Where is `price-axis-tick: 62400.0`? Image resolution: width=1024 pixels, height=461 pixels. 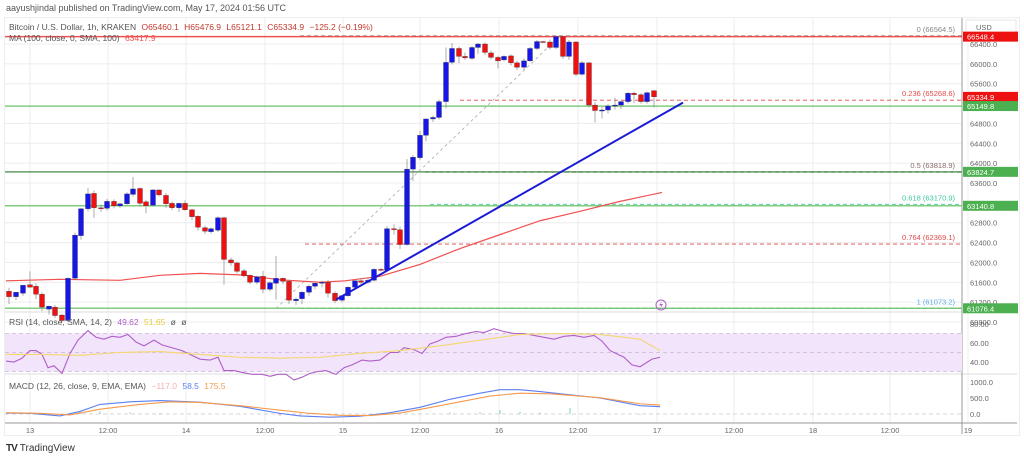 price-axis-tick: 62400.0 is located at coordinates (983, 243).